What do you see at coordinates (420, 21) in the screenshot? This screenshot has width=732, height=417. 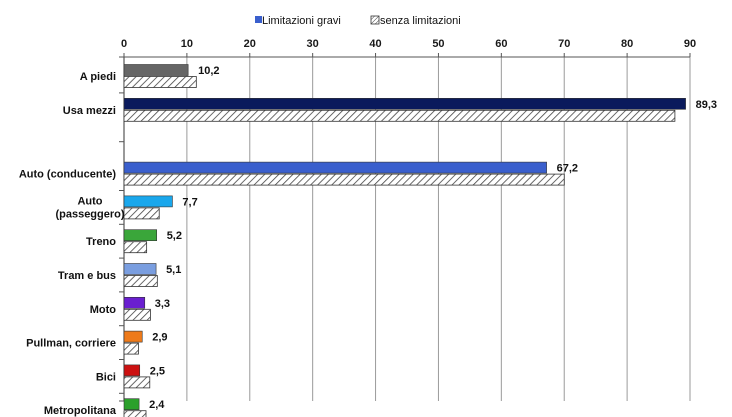 I see `legend-label-senza-limitazioni: senza limitazioni` at bounding box center [420, 21].